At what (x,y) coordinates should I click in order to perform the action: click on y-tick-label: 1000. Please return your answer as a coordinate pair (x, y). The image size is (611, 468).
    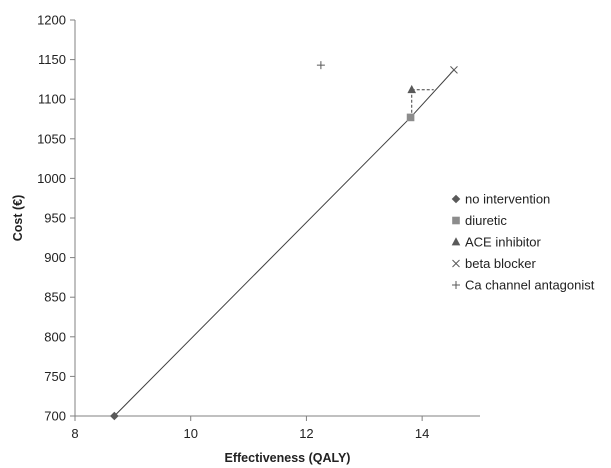
    Looking at the image, I should click on (51, 178).